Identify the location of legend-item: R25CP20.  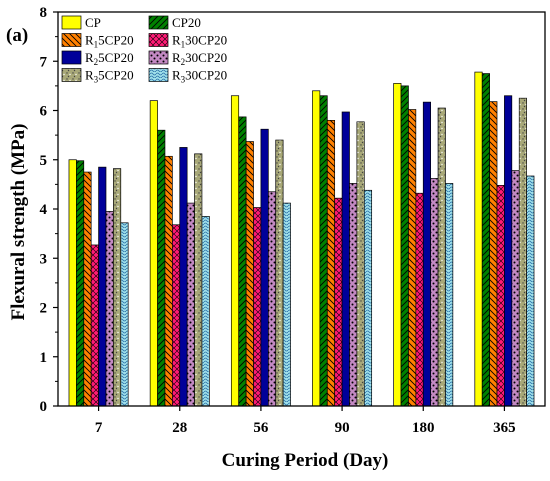
(97, 58).